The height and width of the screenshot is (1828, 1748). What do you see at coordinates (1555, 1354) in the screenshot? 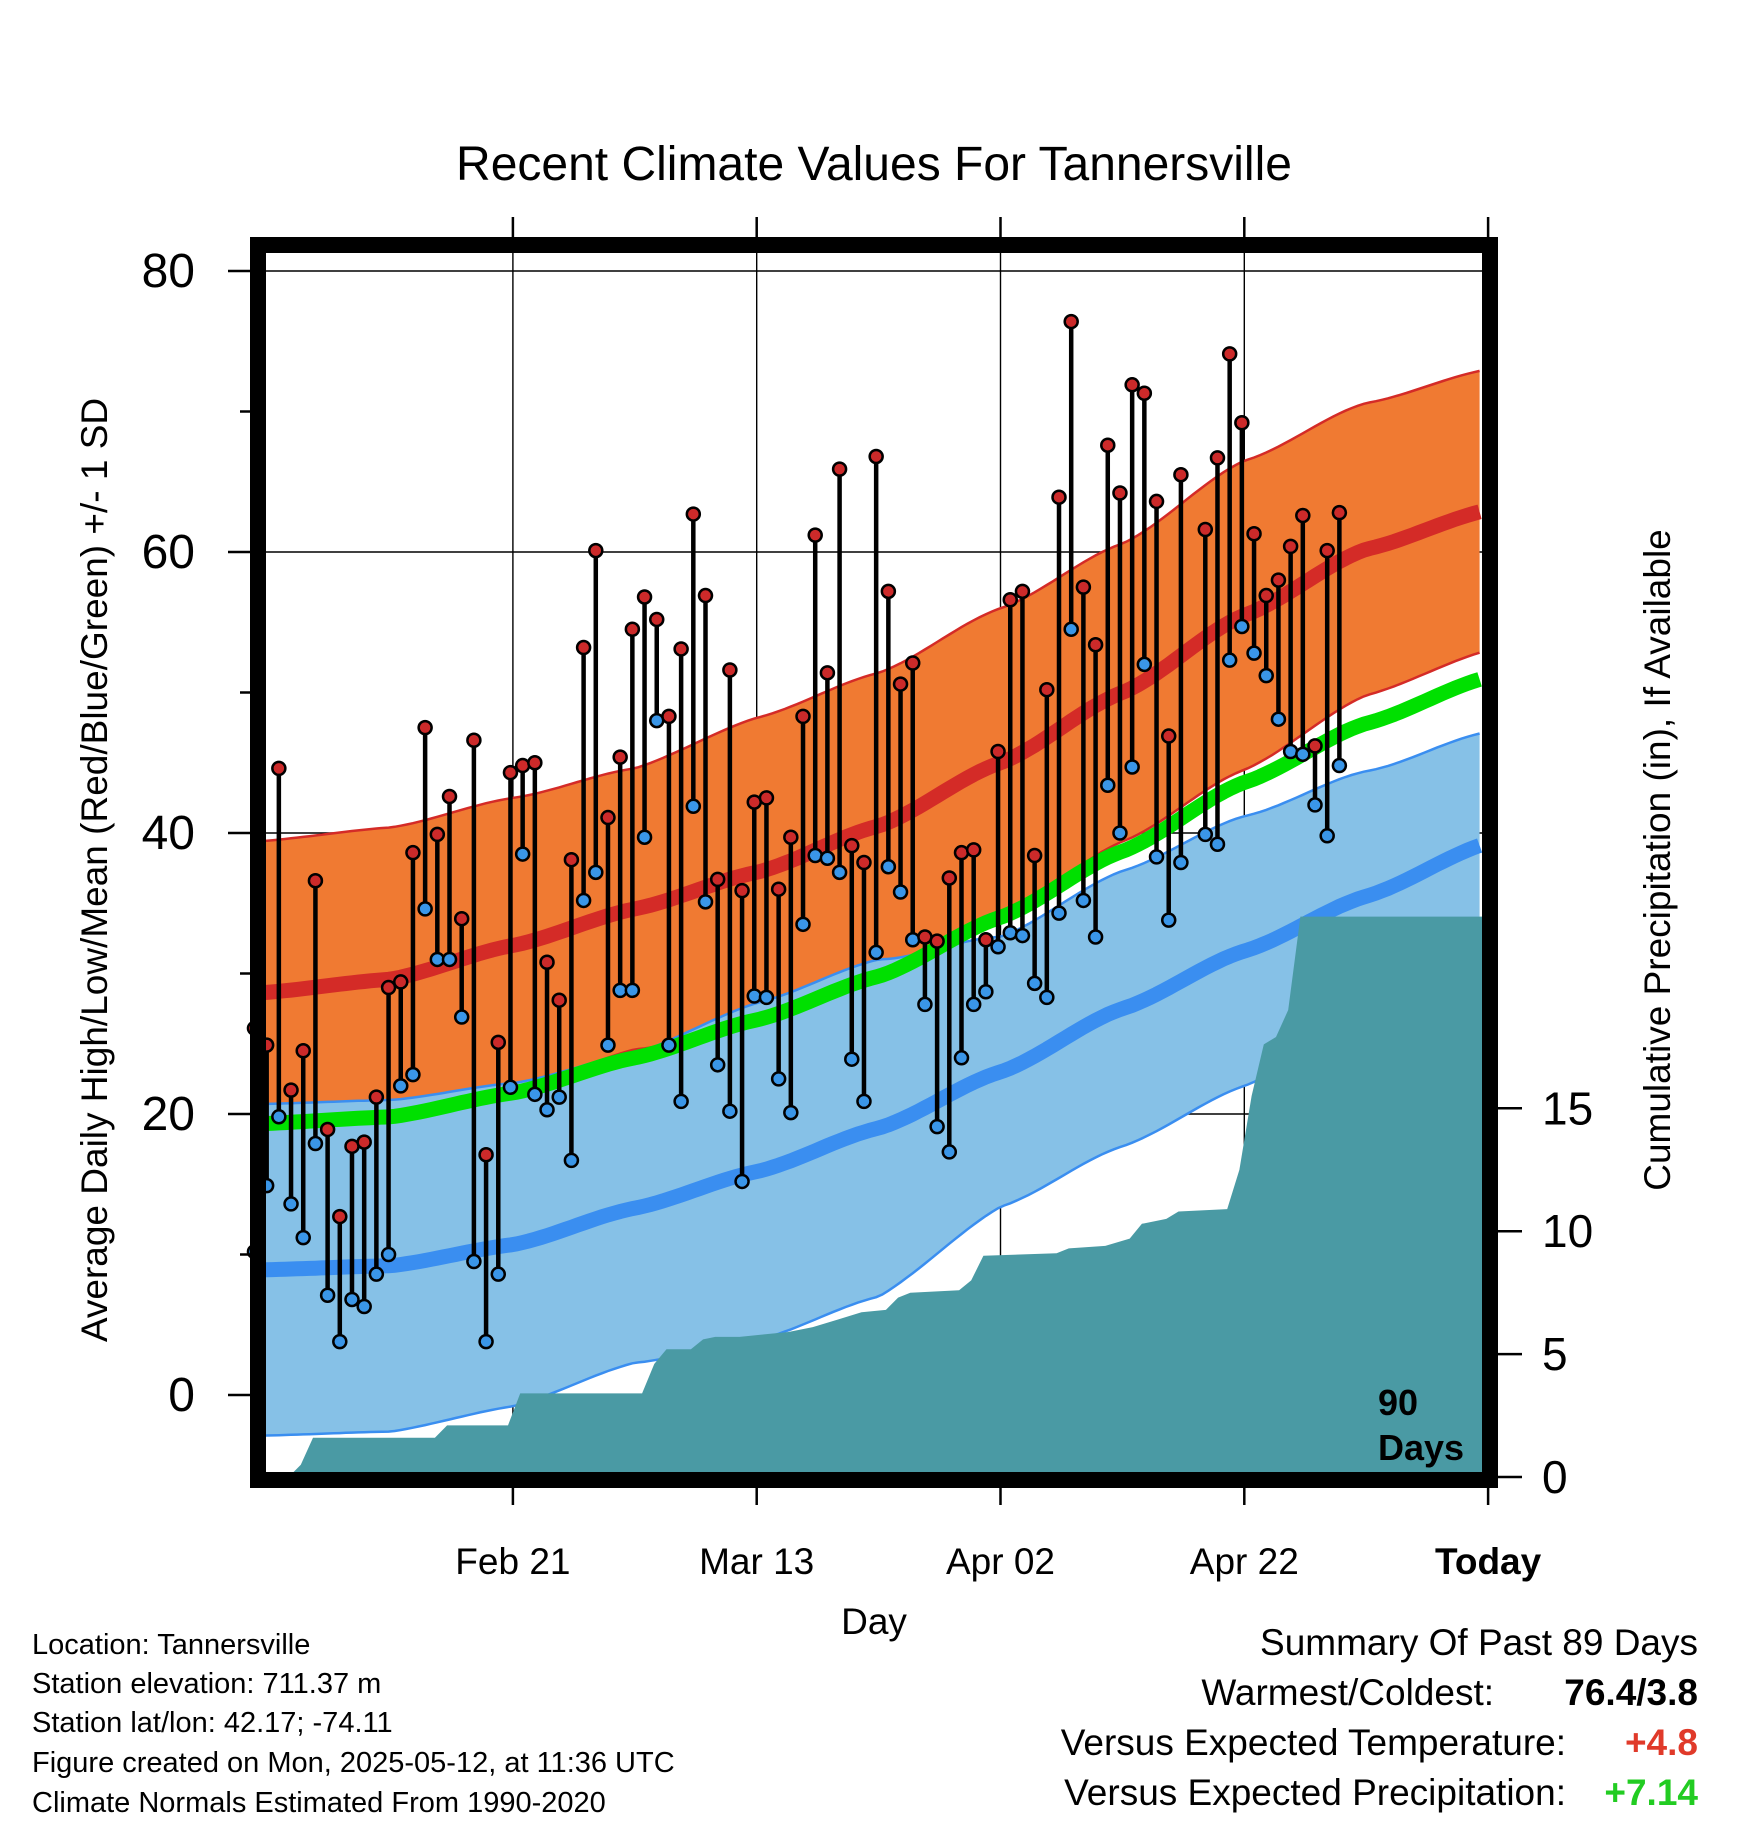
I see `y2-tick-label: 5` at bounding box center [1555, 1354].